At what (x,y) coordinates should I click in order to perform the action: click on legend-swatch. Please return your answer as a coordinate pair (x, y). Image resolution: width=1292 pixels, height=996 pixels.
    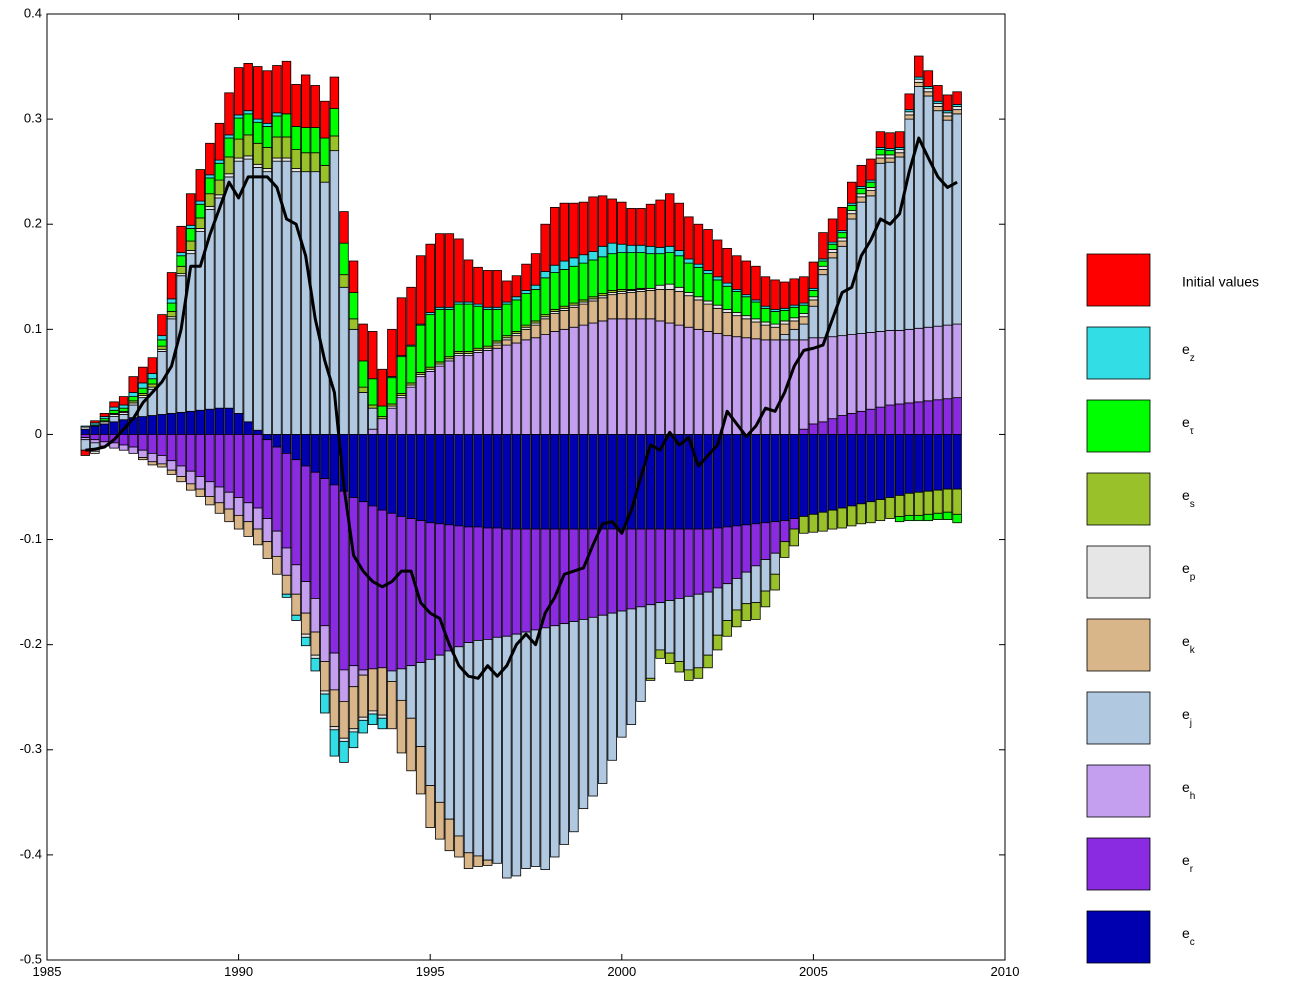
    Looking at the image, I should click on (1118, 791).